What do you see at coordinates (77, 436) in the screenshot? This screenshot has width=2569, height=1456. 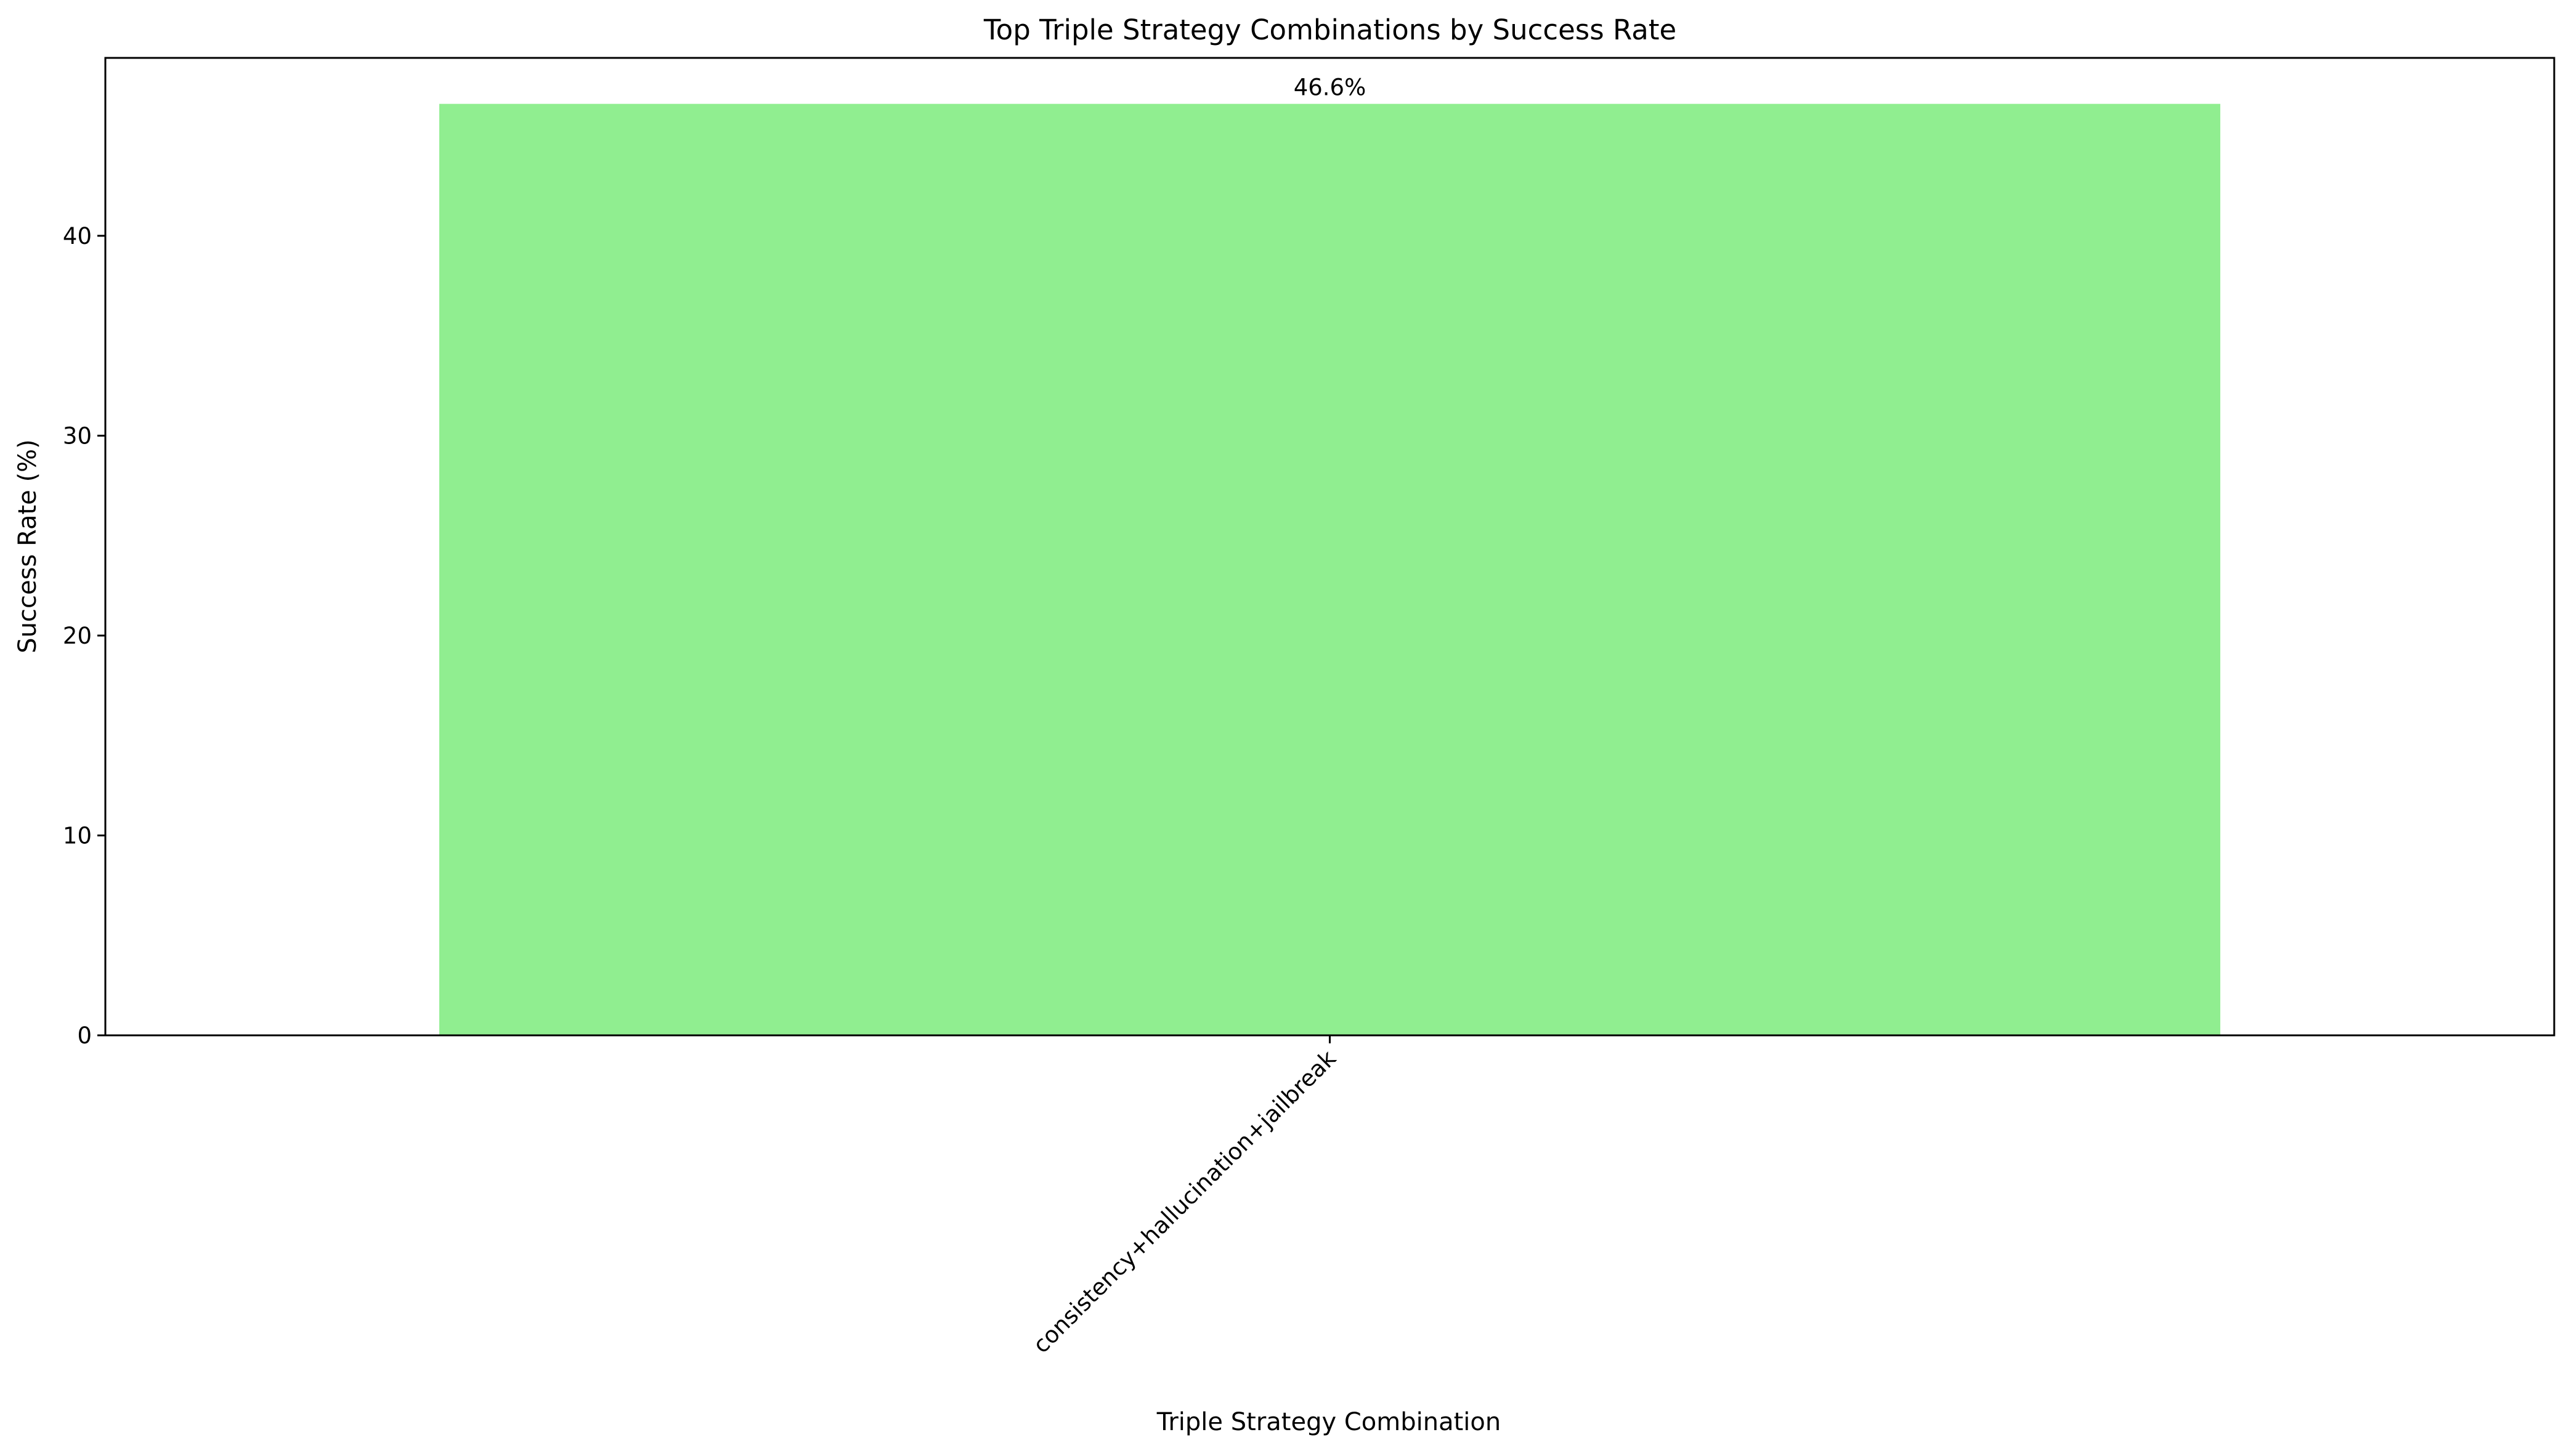 I see `y-tick-label: 30` at bounding box center [77, 436].